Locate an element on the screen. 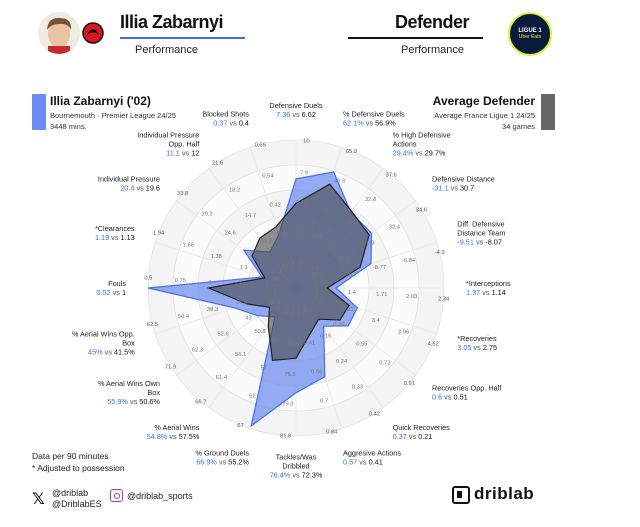 The height and width of the screenshot is (527, 640). axis-label: Recoveries Opp. Half is located at coordinates (467, 388).